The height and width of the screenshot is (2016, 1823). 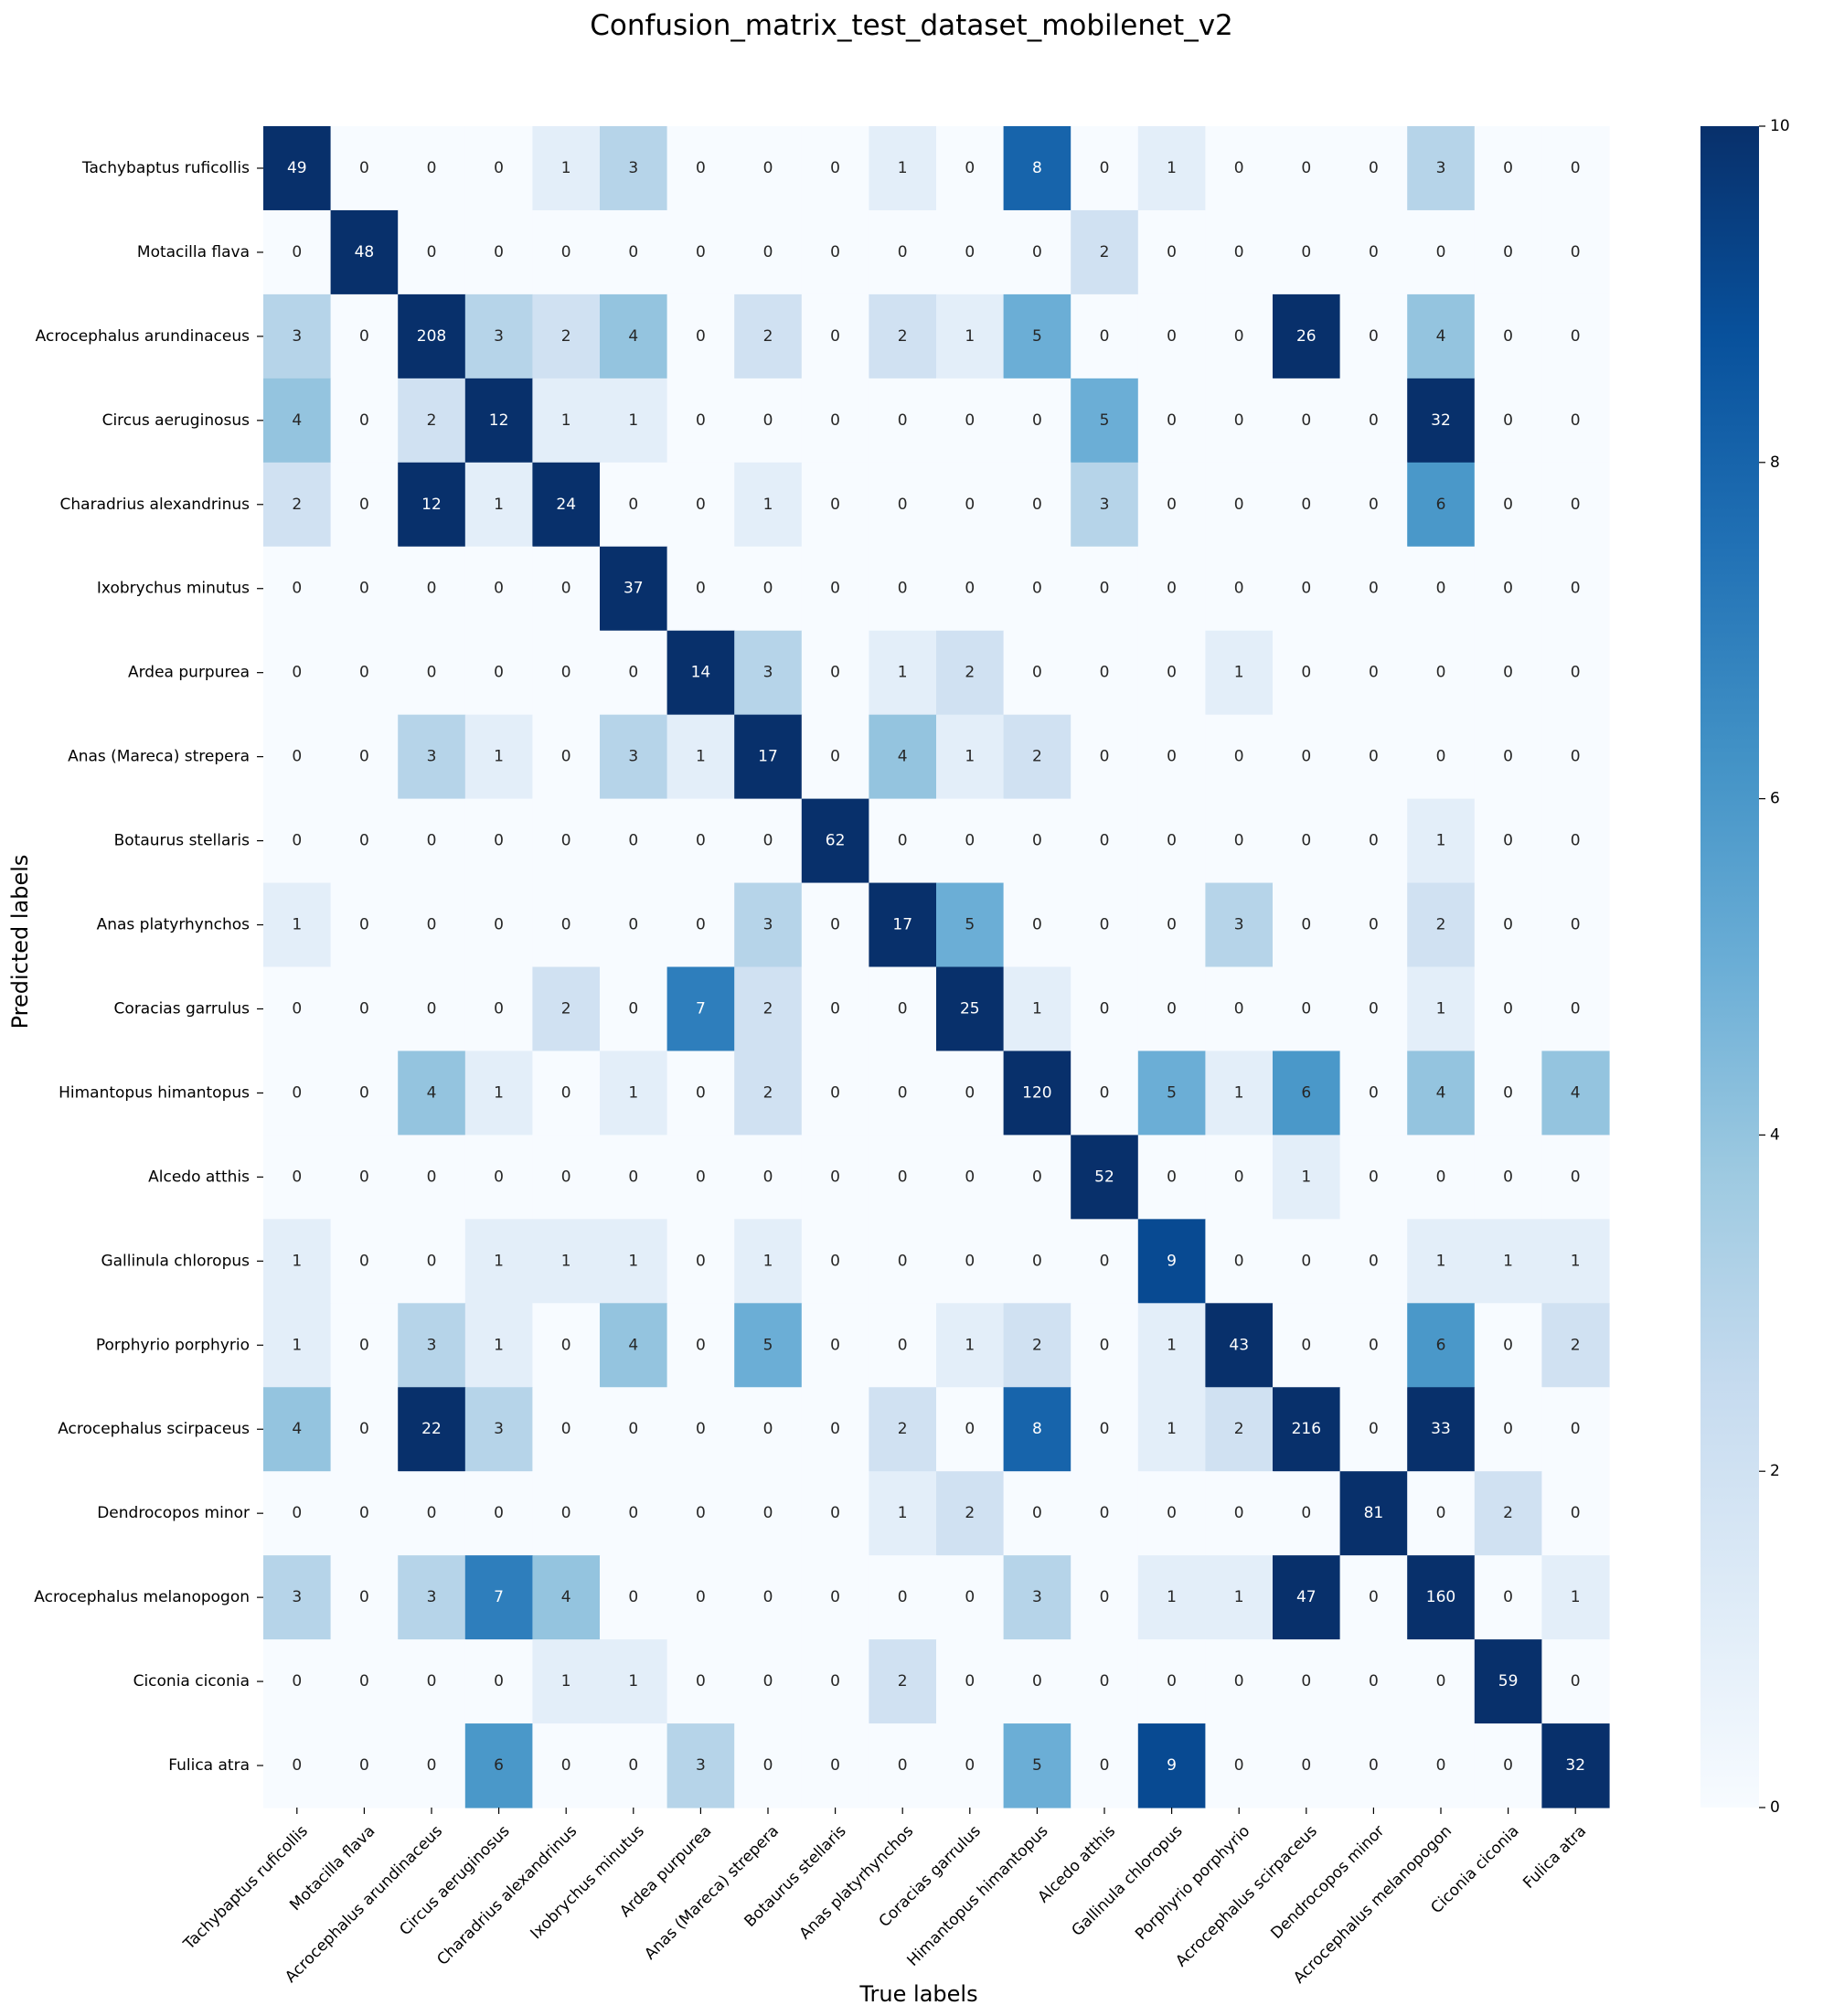 What do you see at coordinates (835, 1177) in the screenshot?
I see `heatmap-cell-r12-c8` at bounding box center [835, 1177].